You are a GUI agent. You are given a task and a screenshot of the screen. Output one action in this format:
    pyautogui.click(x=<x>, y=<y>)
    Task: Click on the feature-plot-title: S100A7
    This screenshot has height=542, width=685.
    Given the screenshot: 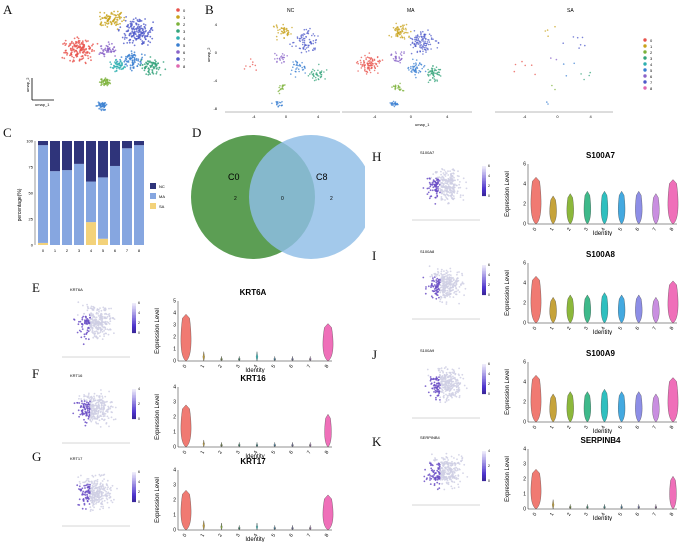 What is the action you would take?
    pyautogui.click(x=427, y=152)
    